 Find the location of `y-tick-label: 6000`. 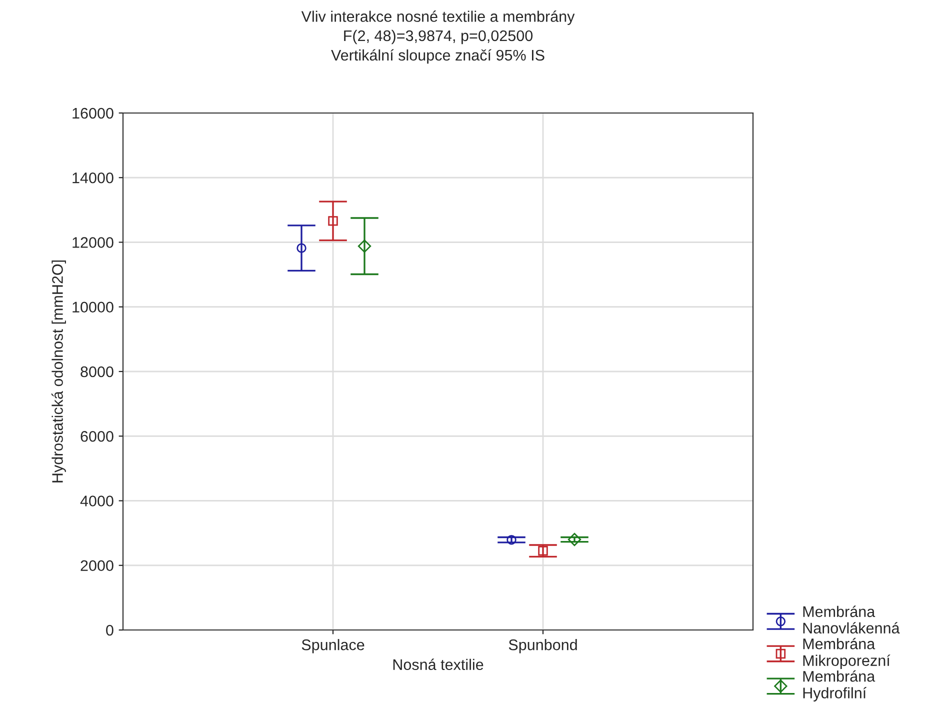

y-tick-label: 6000 is located at coordinates (97, 436).